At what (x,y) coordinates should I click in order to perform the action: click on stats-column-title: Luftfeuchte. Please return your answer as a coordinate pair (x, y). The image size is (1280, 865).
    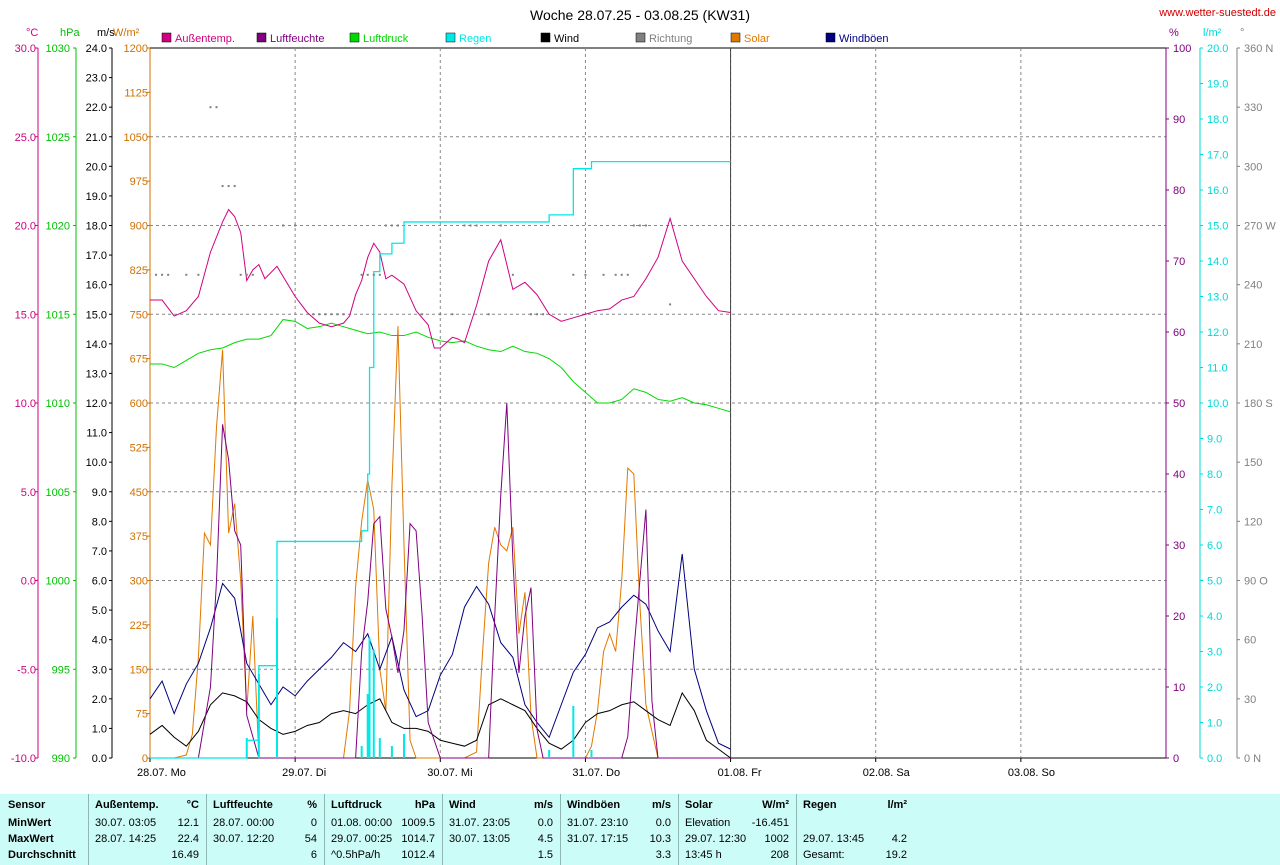
    Looking at the image, I should click on (243, 805).